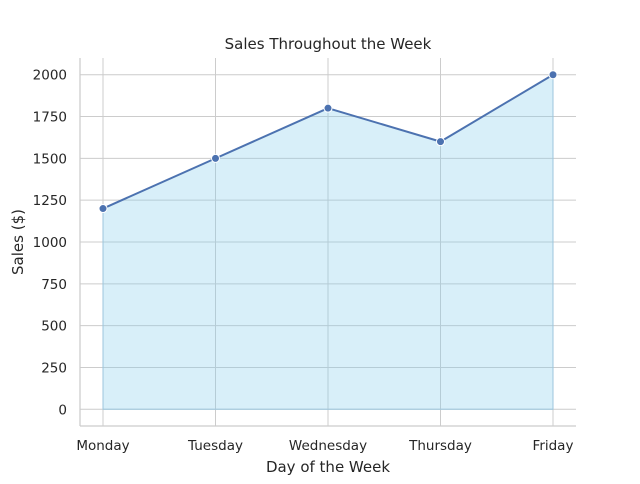 The width and height of the screenshot is (640, 484). What do you see at coordinates (50, 76) in the screenshot?
I see `y-tick-label: 2000` at bounding box center [50, 76].